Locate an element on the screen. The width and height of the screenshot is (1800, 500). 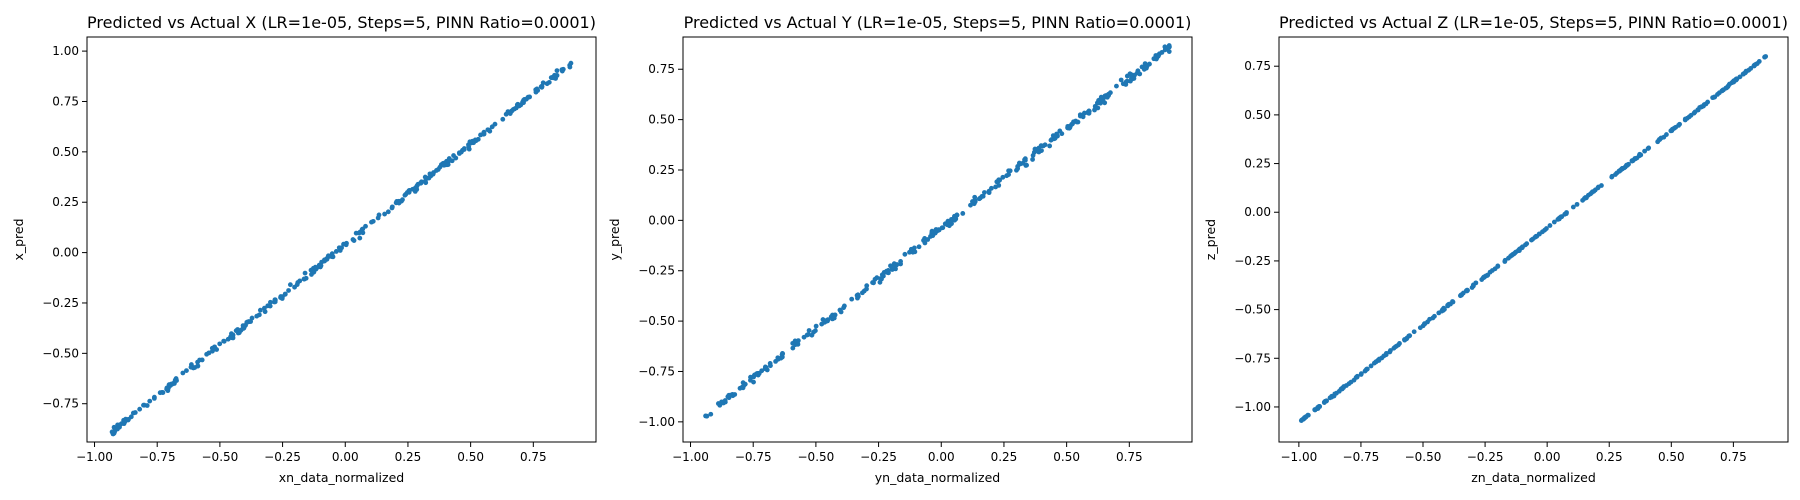
x-tick-label: −0.50 is located at coordinates (1423, 457).